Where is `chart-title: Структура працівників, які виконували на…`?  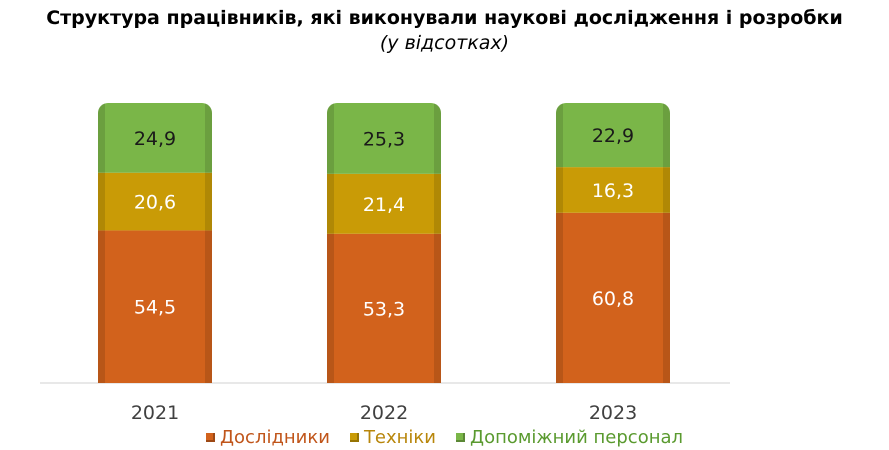 chart-title: Структура працівників, які виконували на… is located at coordinates (444, 18).